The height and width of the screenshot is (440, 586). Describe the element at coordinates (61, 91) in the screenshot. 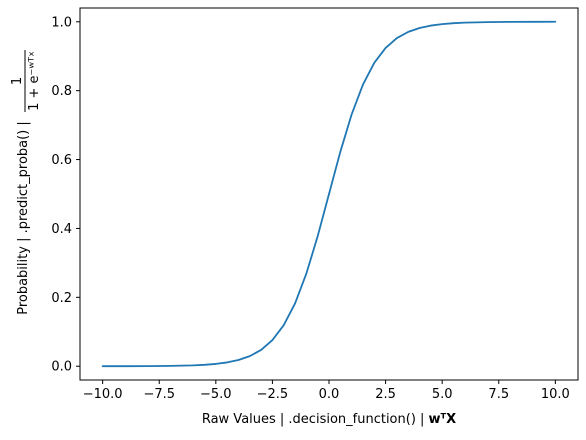

I see `y-tick-label: 0.8` at that location.